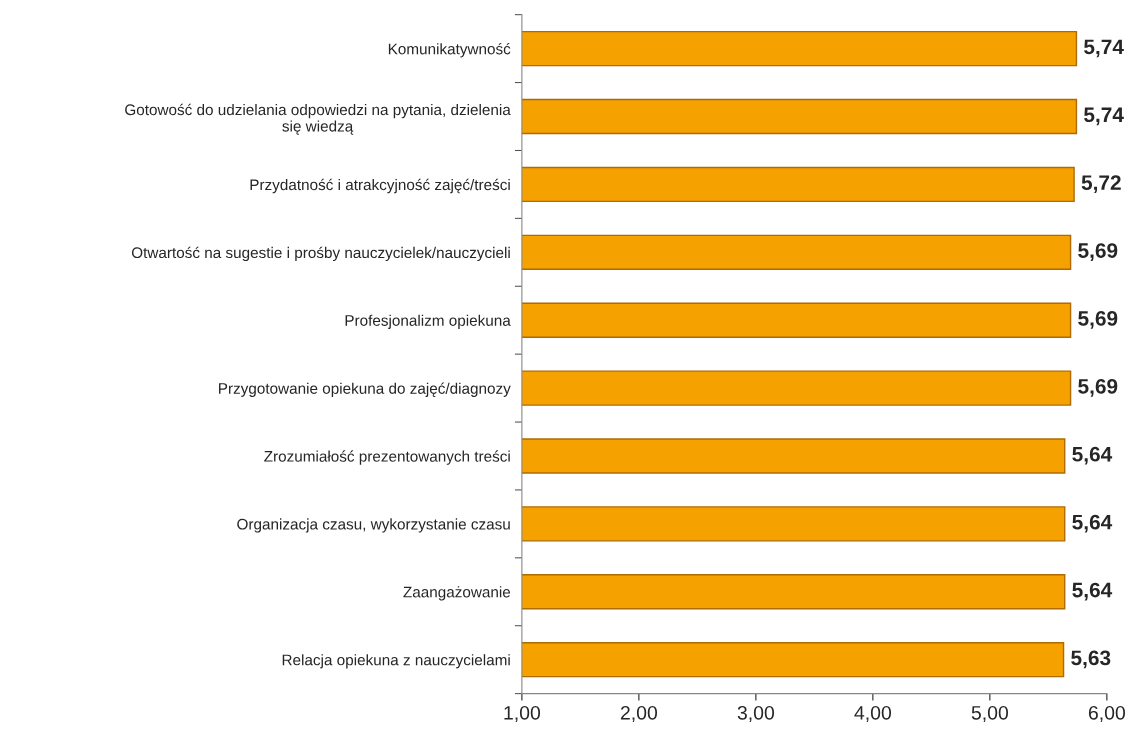 The width and height of the screenshot is (1147, 734). What do you see at coordinates (756, 714) in the screenshot?
I see `x-tick-label: 3,00` at bounding box center [756, 714].